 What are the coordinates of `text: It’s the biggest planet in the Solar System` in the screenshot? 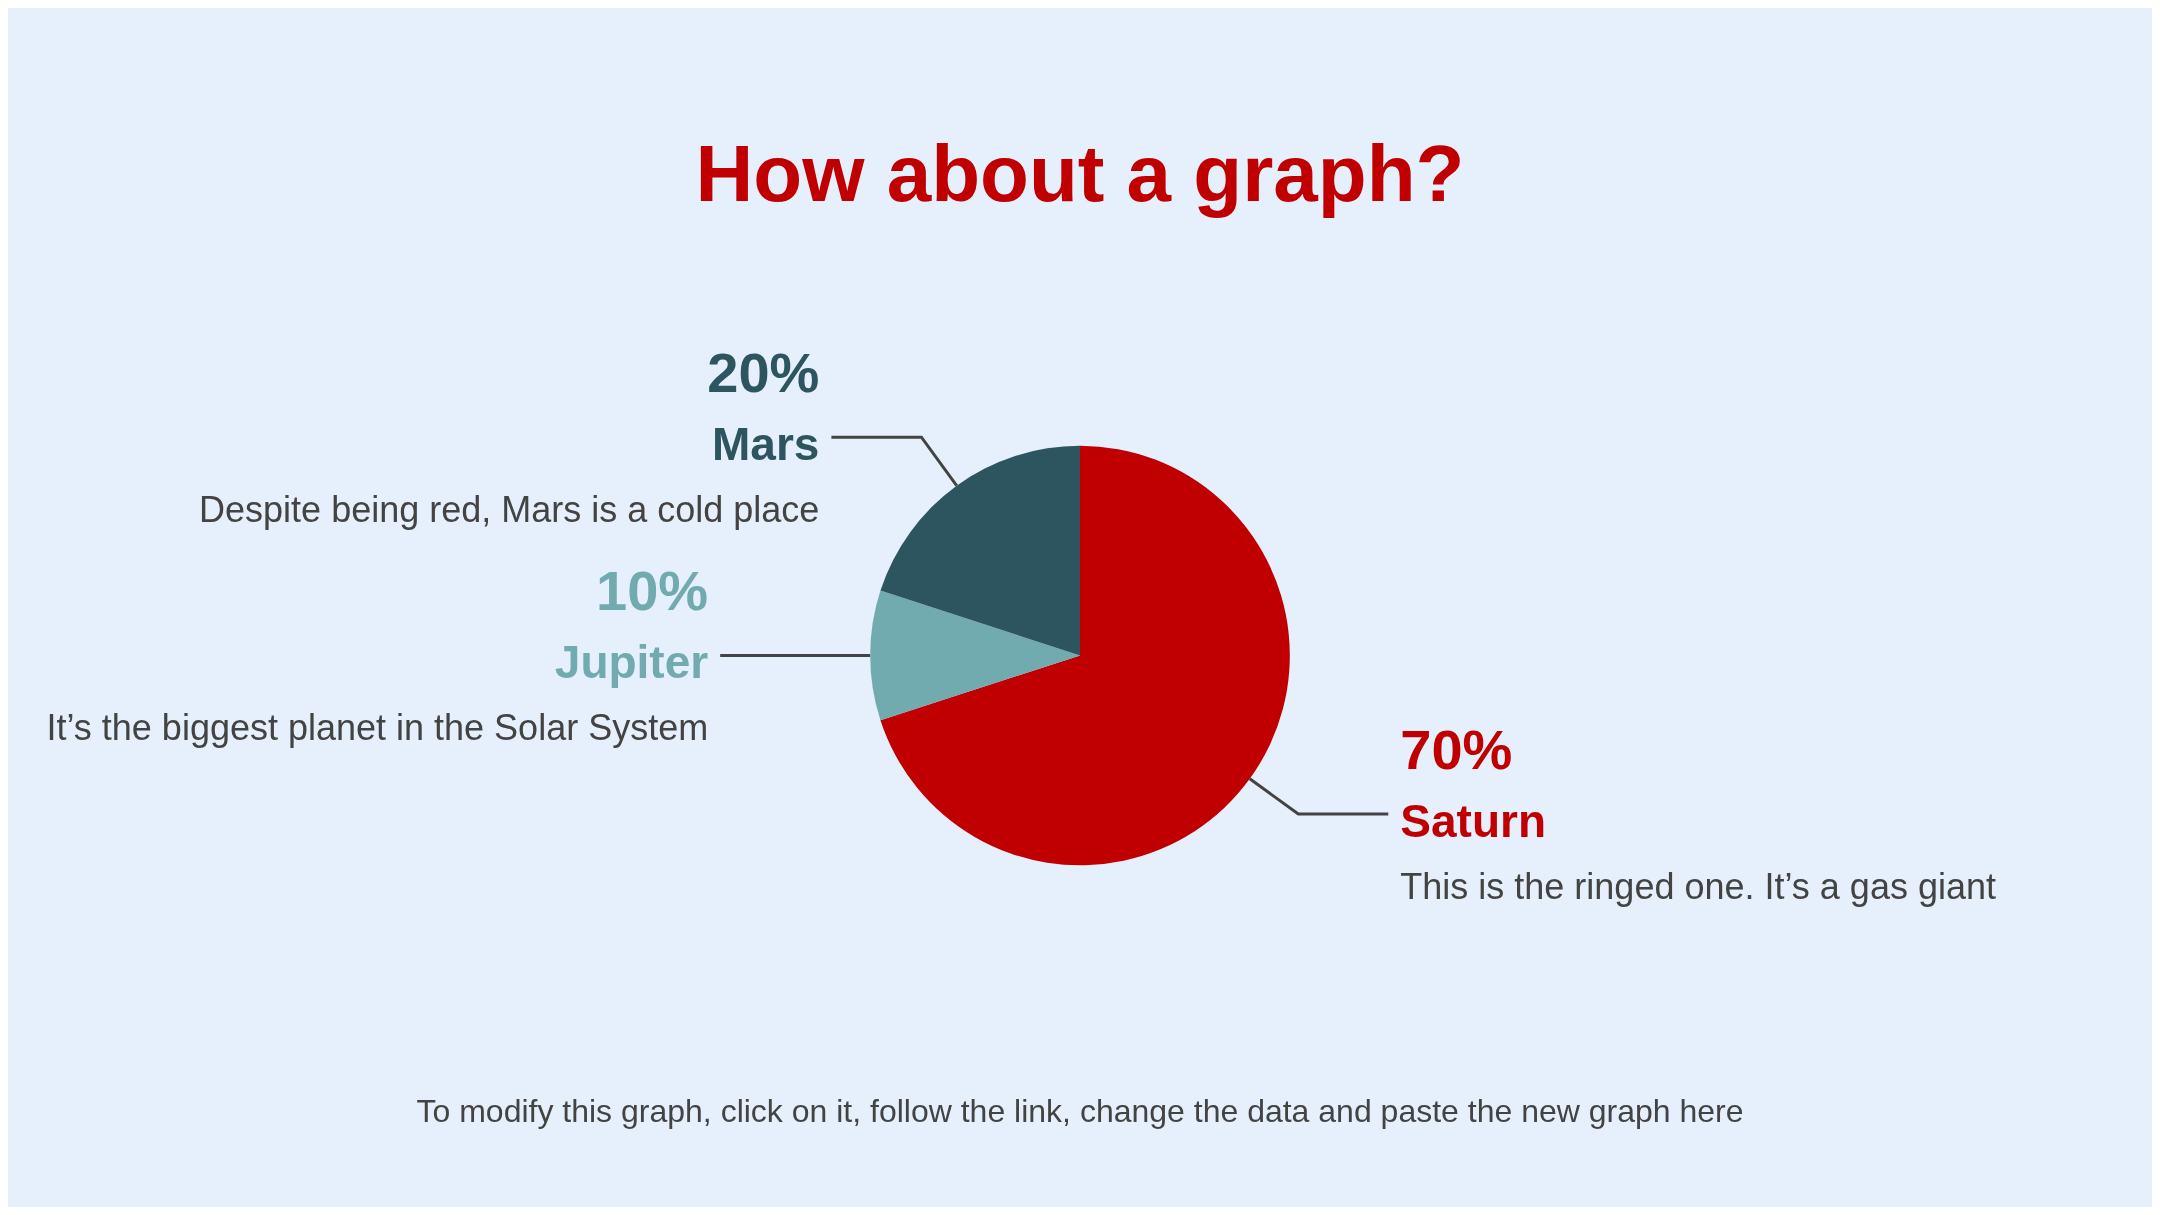 It's located at (377, 727).